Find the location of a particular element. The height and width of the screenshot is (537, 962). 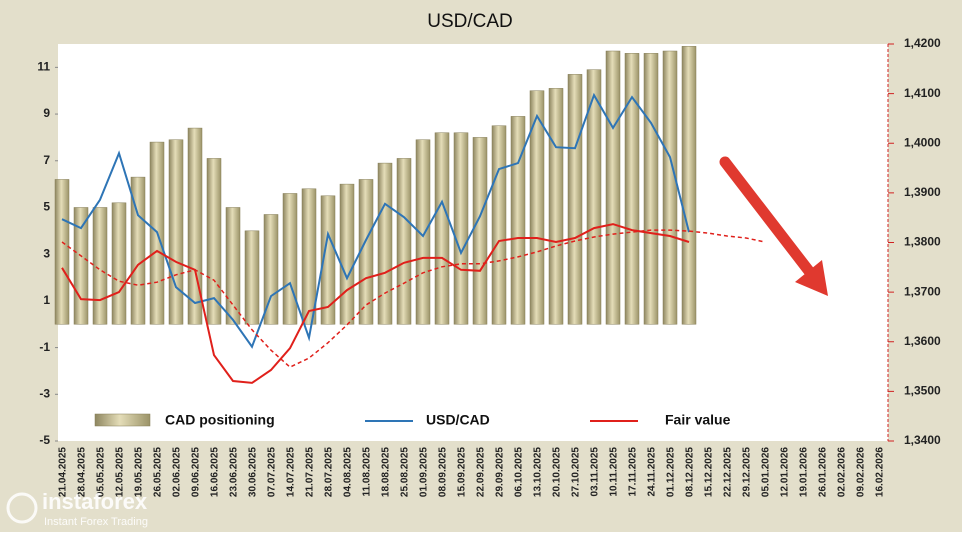

x-tick-label: 13.10.2025 is located at coordinates (538, 472).